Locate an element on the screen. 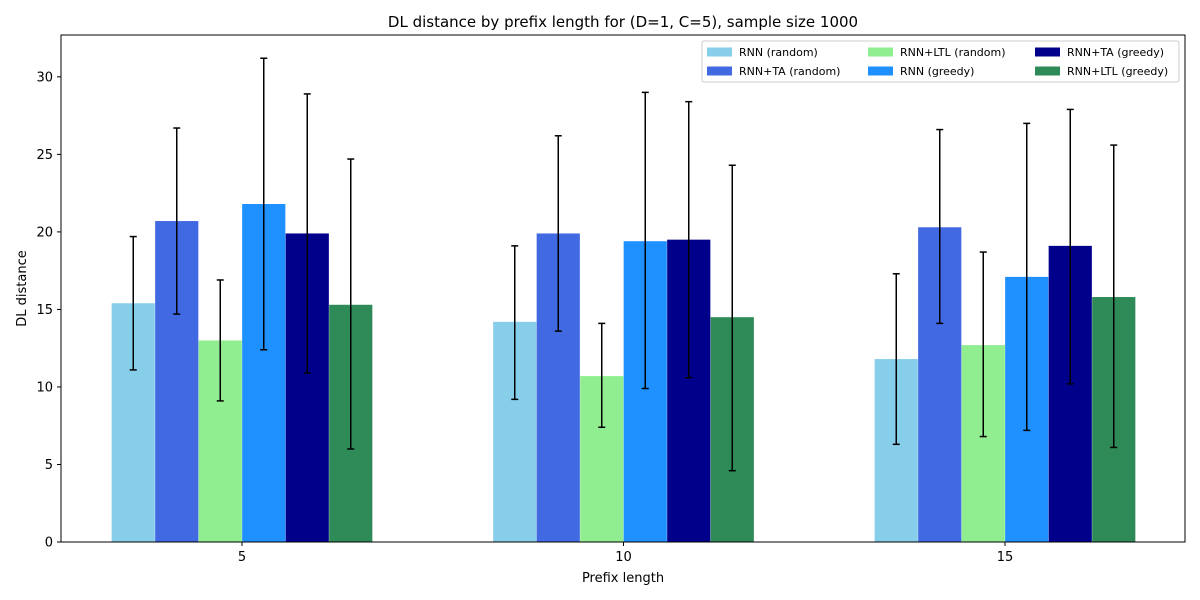 The image size is (1200, 600). legend-item: RNN+LTL (greedy) is located at coordinates (1101, 71).